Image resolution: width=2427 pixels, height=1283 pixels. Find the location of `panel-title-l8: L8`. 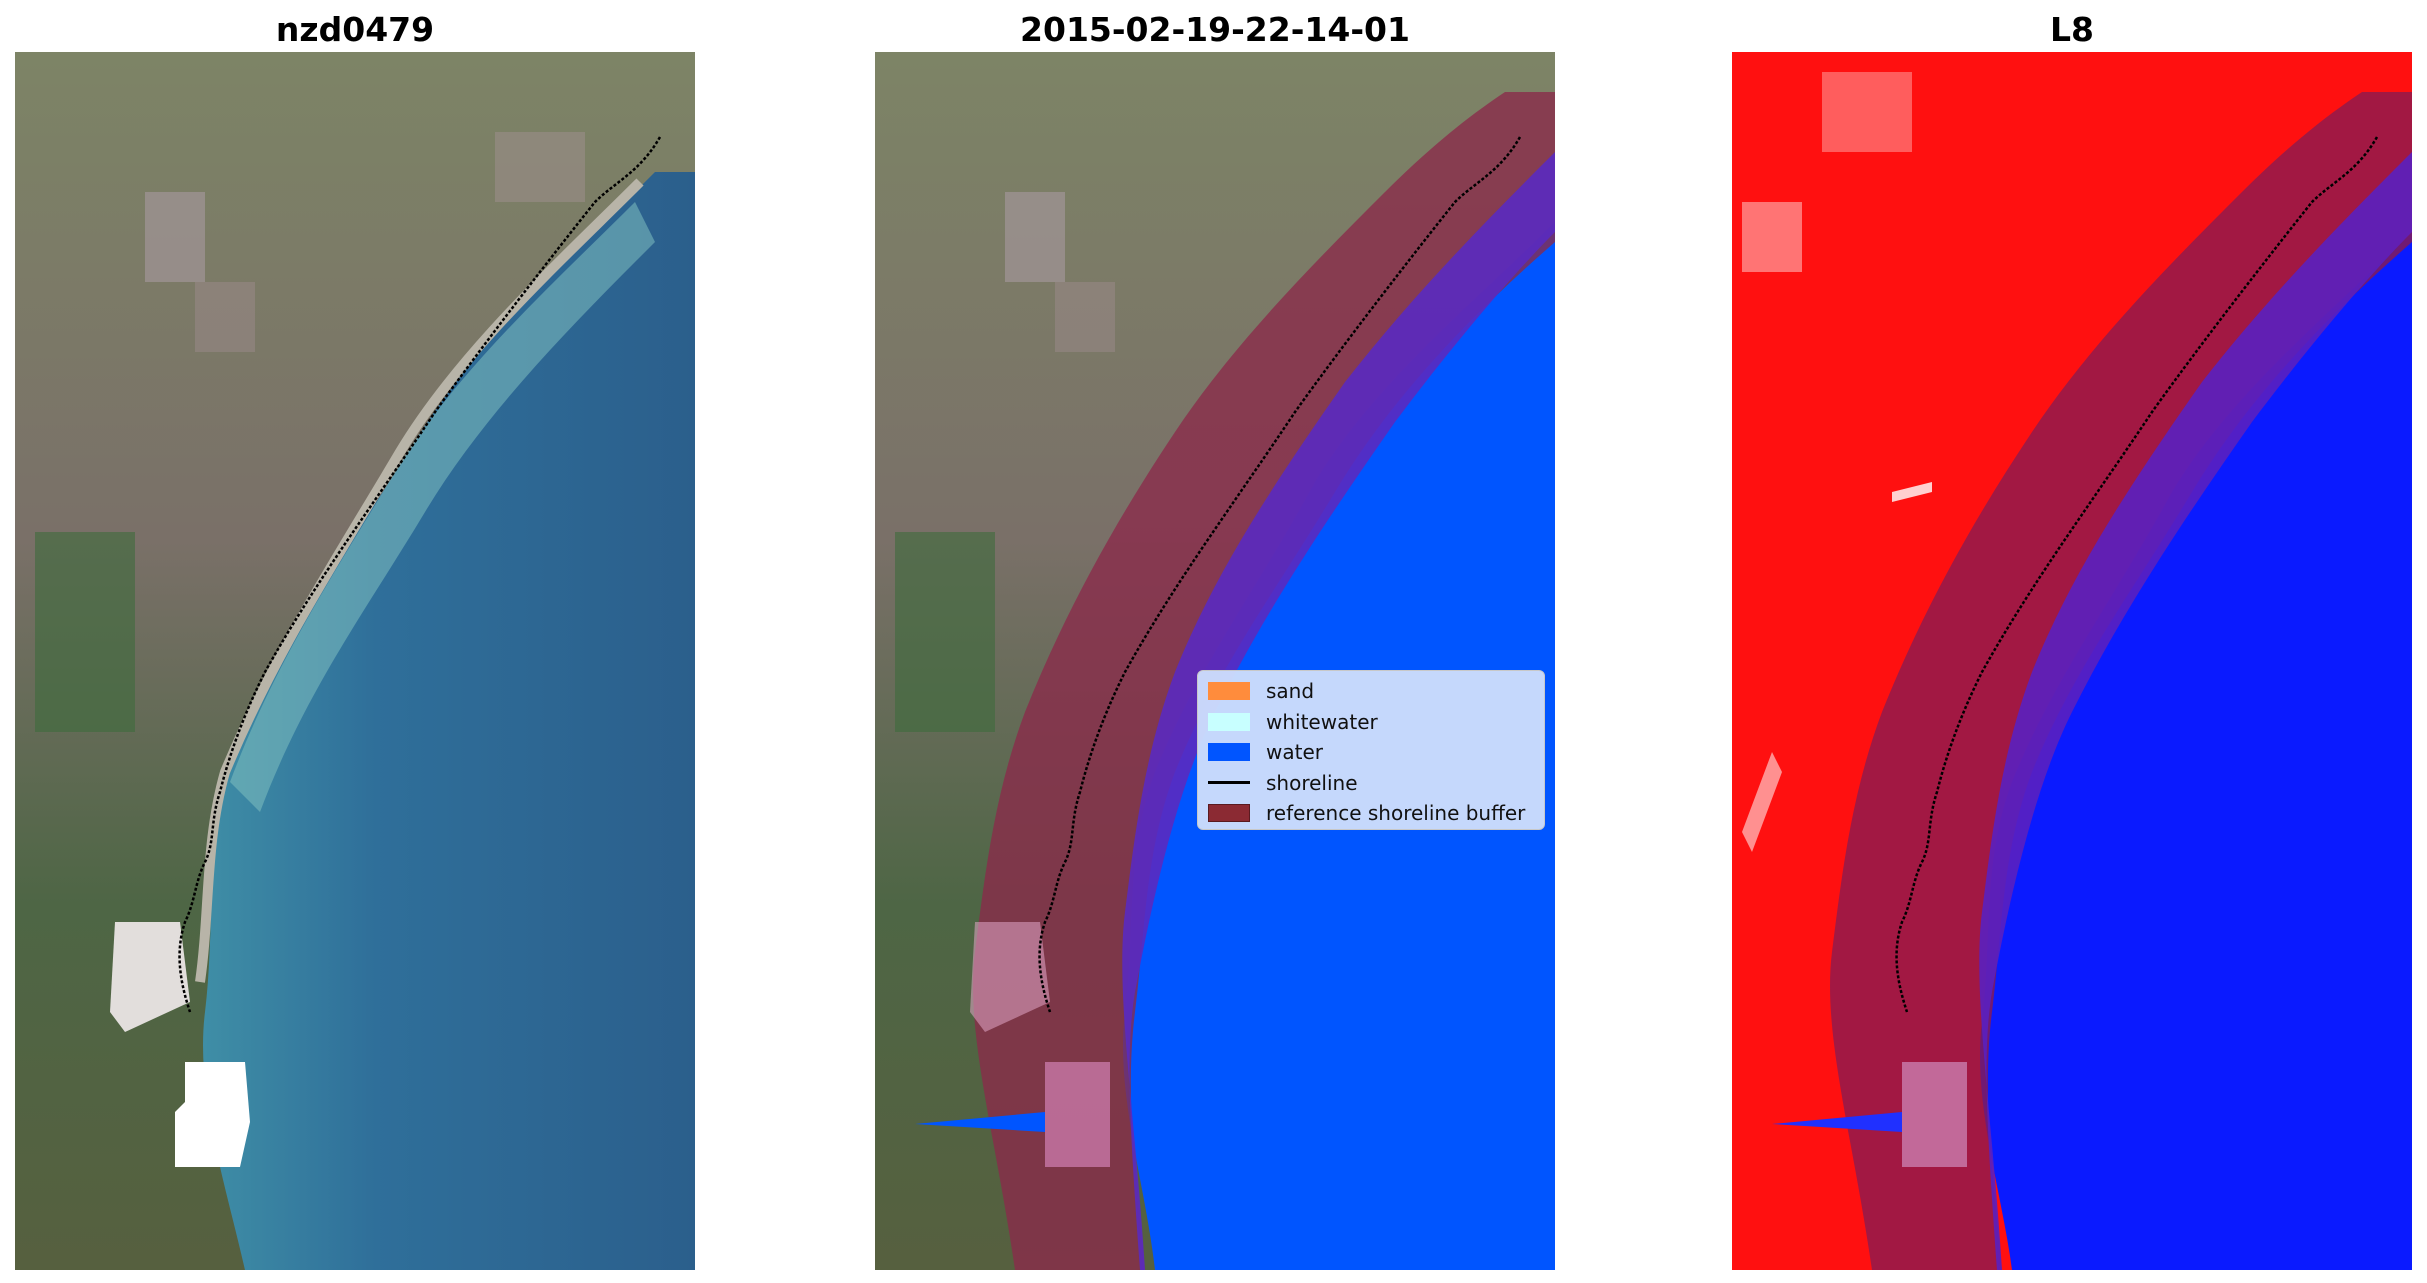

panel-title-l8: L8 is located at coordinates (2072, 29).